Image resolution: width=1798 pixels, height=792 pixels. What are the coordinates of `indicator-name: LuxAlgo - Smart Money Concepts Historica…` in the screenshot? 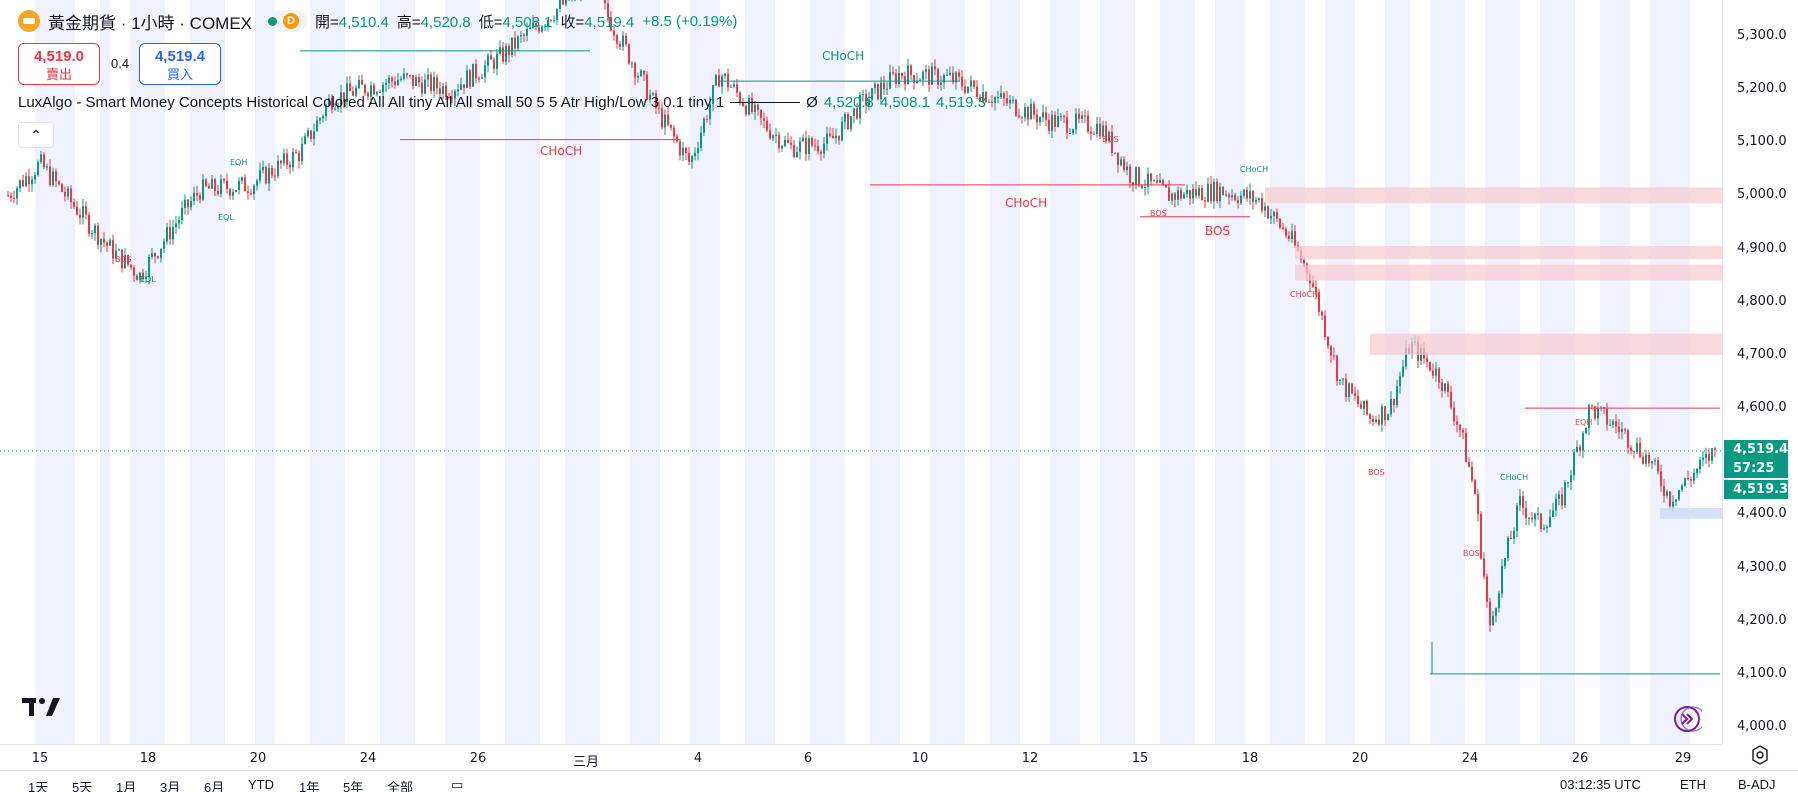 It's located at (371, 102).